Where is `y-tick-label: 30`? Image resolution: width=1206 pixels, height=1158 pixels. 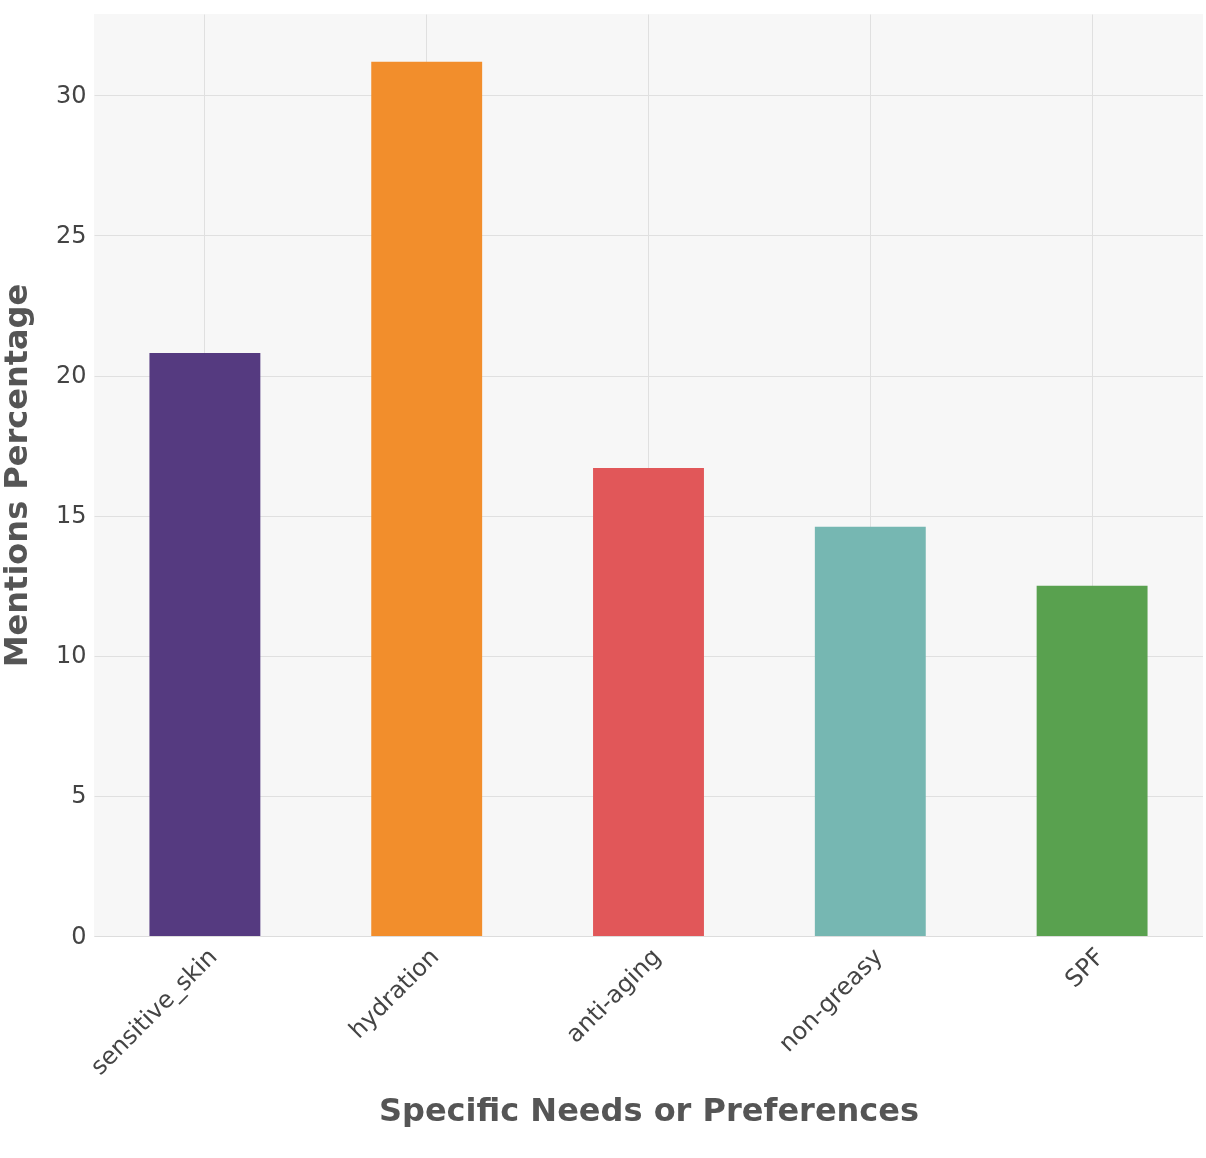
y-tick-label: 30 is located at coordinates (71, 94).